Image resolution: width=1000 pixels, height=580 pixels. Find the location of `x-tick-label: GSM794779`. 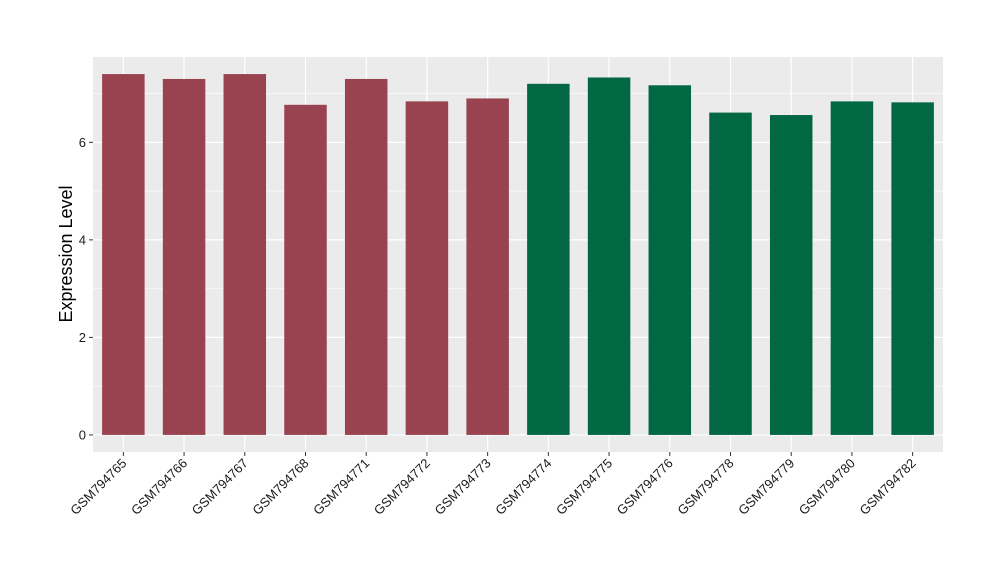

x-tick-label: GSM794779 is located at coordinates (766, 487).